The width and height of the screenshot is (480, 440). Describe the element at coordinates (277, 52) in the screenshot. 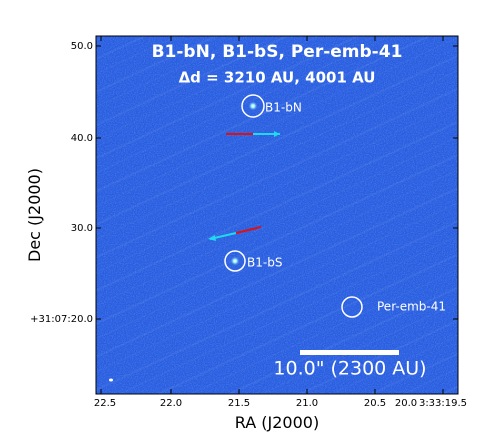

I see `map-title: B1-bN, B1-bS, Per-emb-41` at that location.